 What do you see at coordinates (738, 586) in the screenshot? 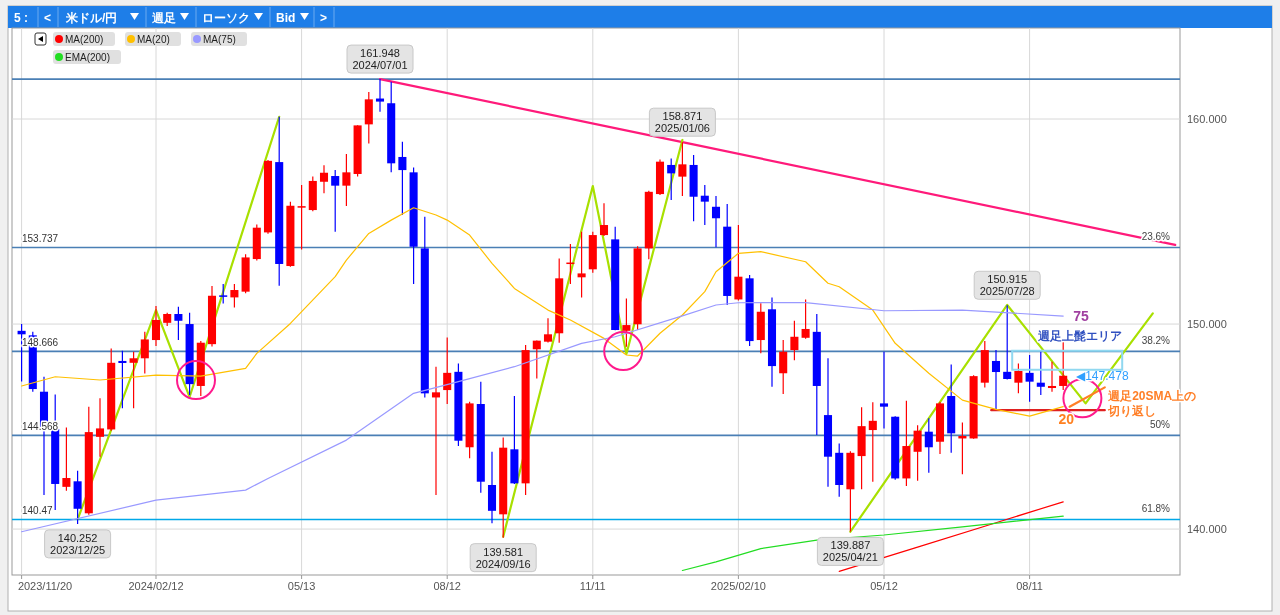
I see `x-tick-label: 2025/02/10` at bounding box center [738, 586].